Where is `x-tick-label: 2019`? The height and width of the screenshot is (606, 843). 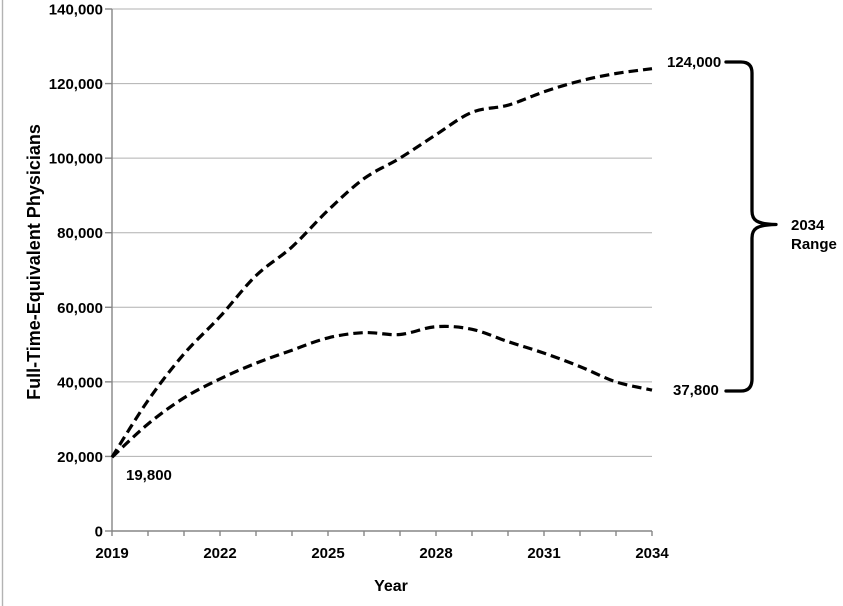
x-tick-label: 2019 is located at coordinates (111, 553).